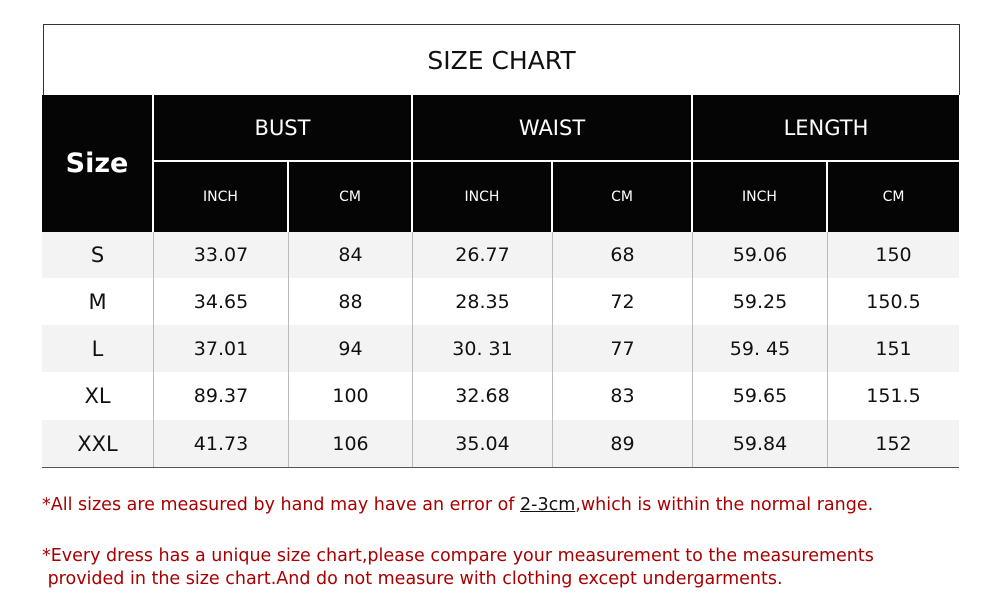 The height and width of the screenshot is (610, 1000). What do you see at coordinates (221, 396) in the screenshot?
I see `cell-bust-inch: 89.37` at bounding box center [221, 396].